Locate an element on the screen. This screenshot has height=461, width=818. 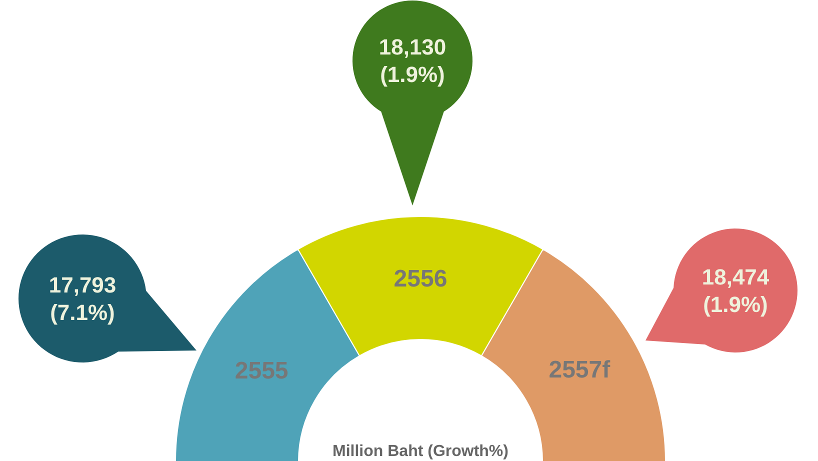
category-label: 2555 is located at coordinates (261, 370).